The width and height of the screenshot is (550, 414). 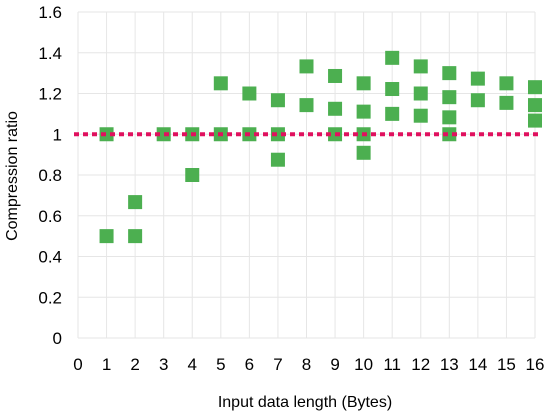 I want to click on y-tick-label: 0, so click(x=57, y=338).